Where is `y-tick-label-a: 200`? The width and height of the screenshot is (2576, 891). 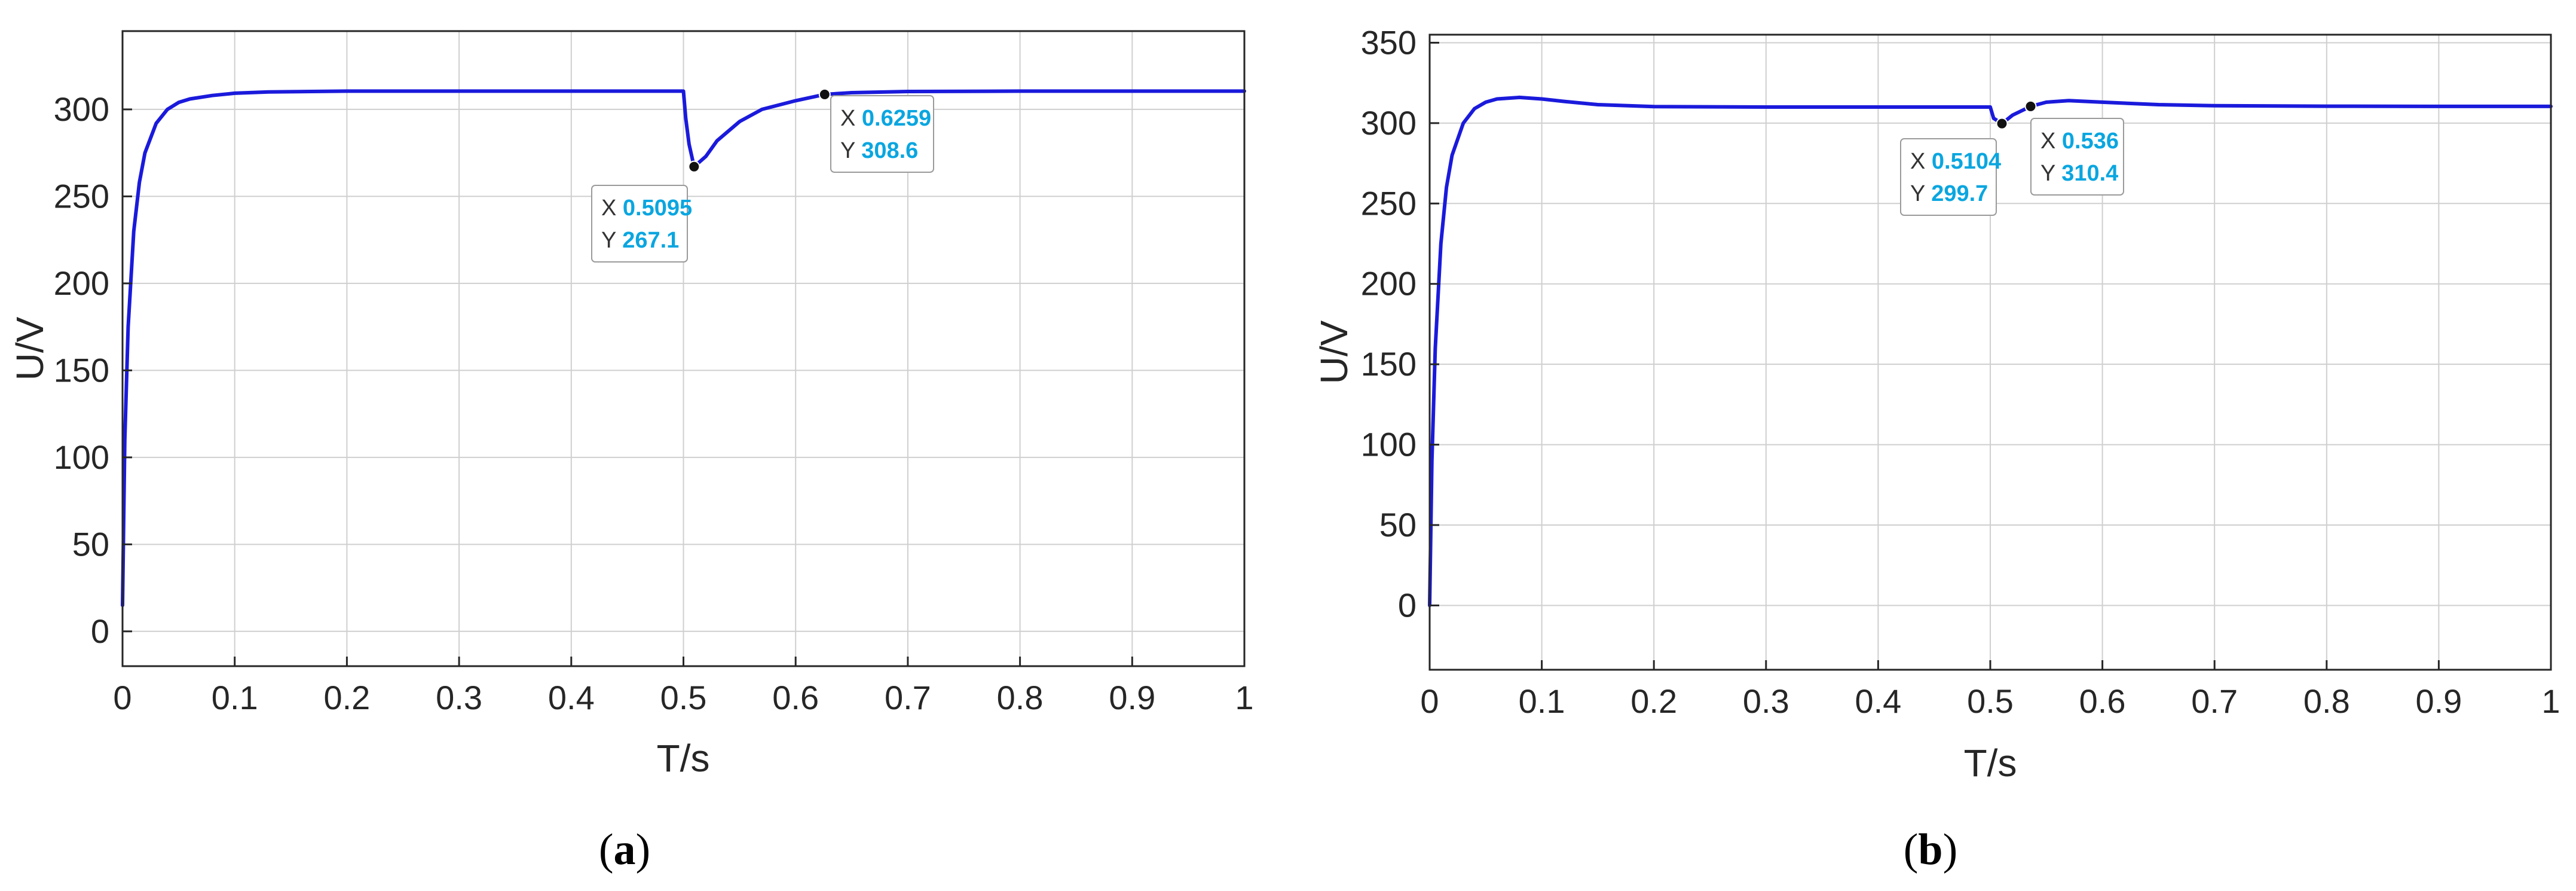
y-tick-label-a: 200 is located at coordinates (81, 283).